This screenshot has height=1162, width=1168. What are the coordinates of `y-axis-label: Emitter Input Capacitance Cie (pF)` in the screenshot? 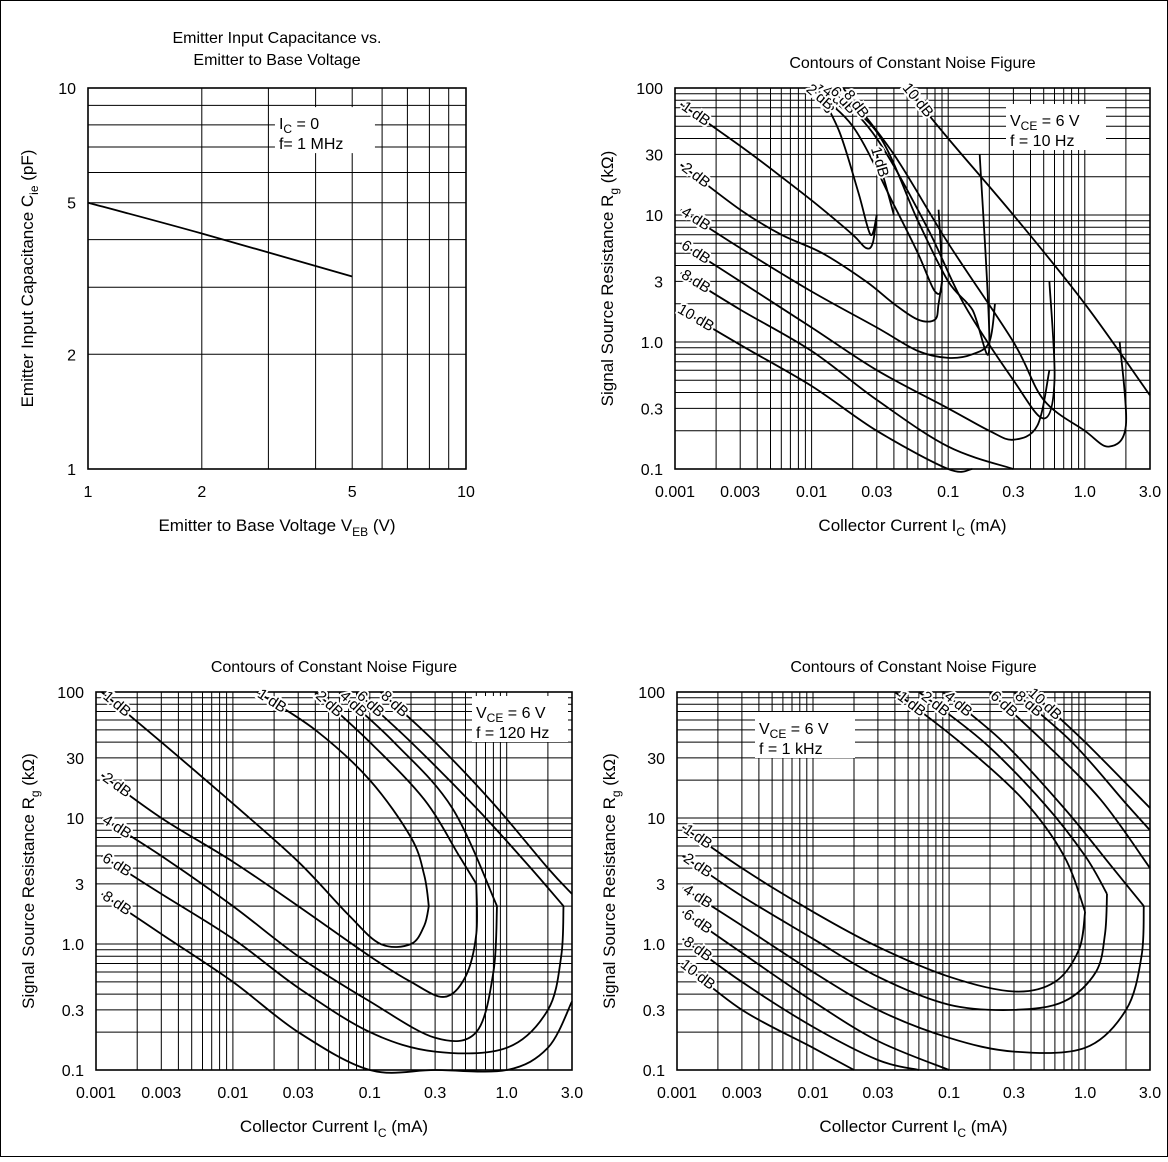 It's located at (29, 279).